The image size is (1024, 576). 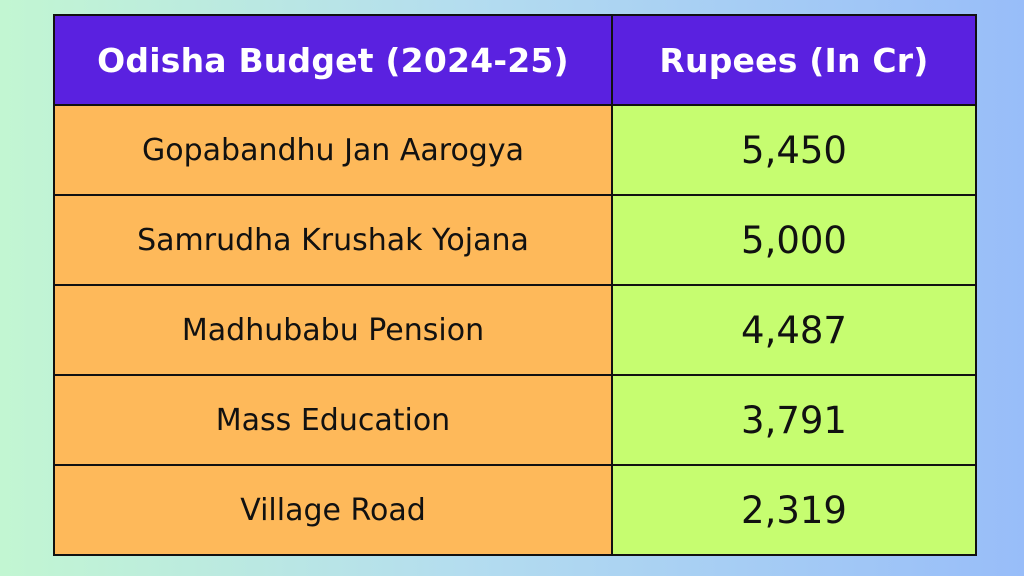 I want to click on table-row: Samrudha Krushak Yojana 5,000, so click(x=515, y=240).